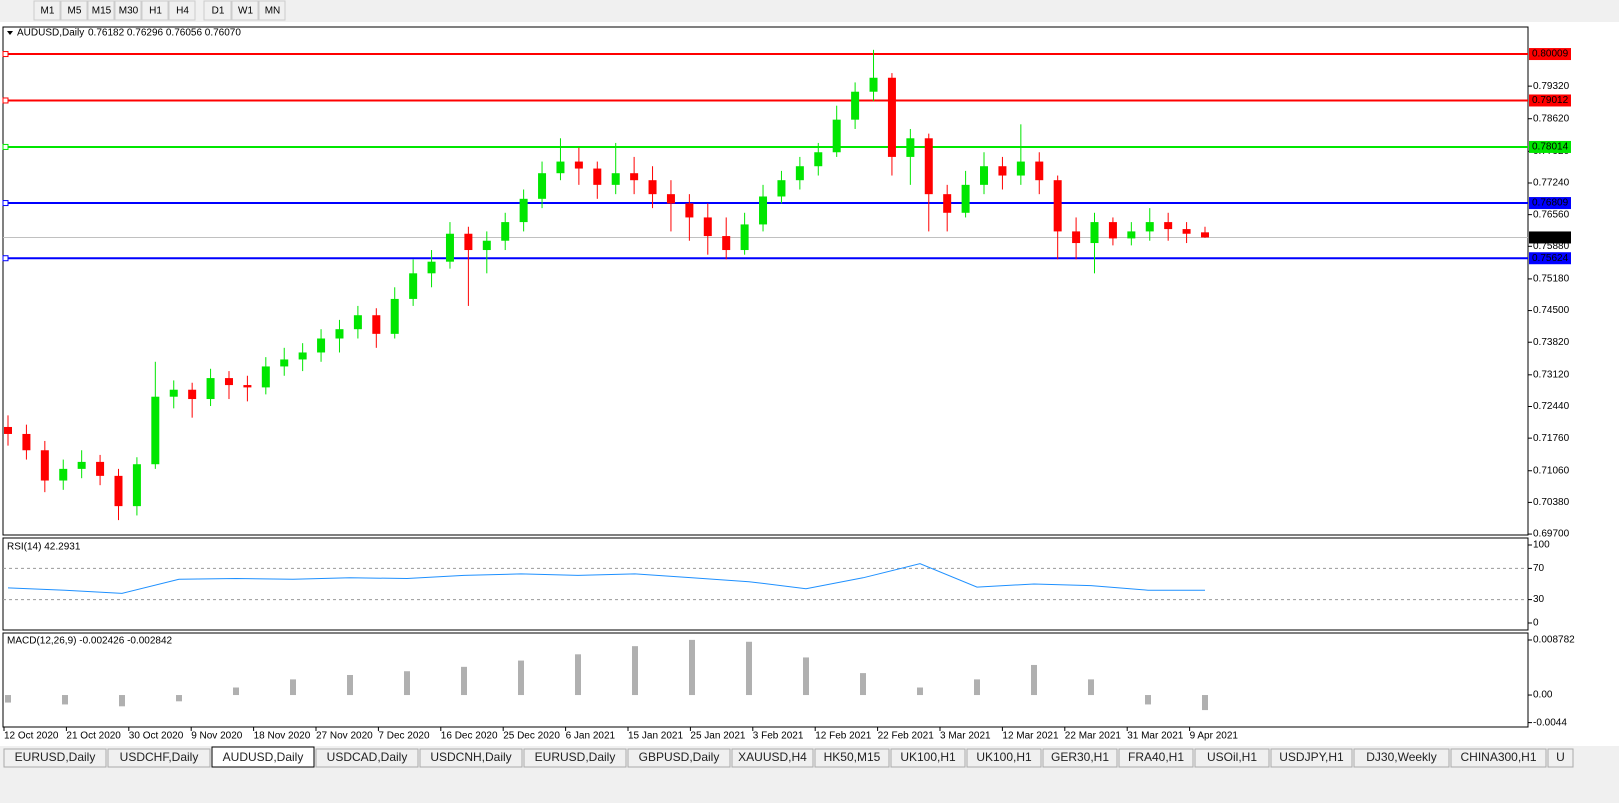 The image size is (1619, 803). Describe the element at coordinates (1030, 736) in the screenshot. I see `x-tick-label: 12 Mar 2021` at that location.